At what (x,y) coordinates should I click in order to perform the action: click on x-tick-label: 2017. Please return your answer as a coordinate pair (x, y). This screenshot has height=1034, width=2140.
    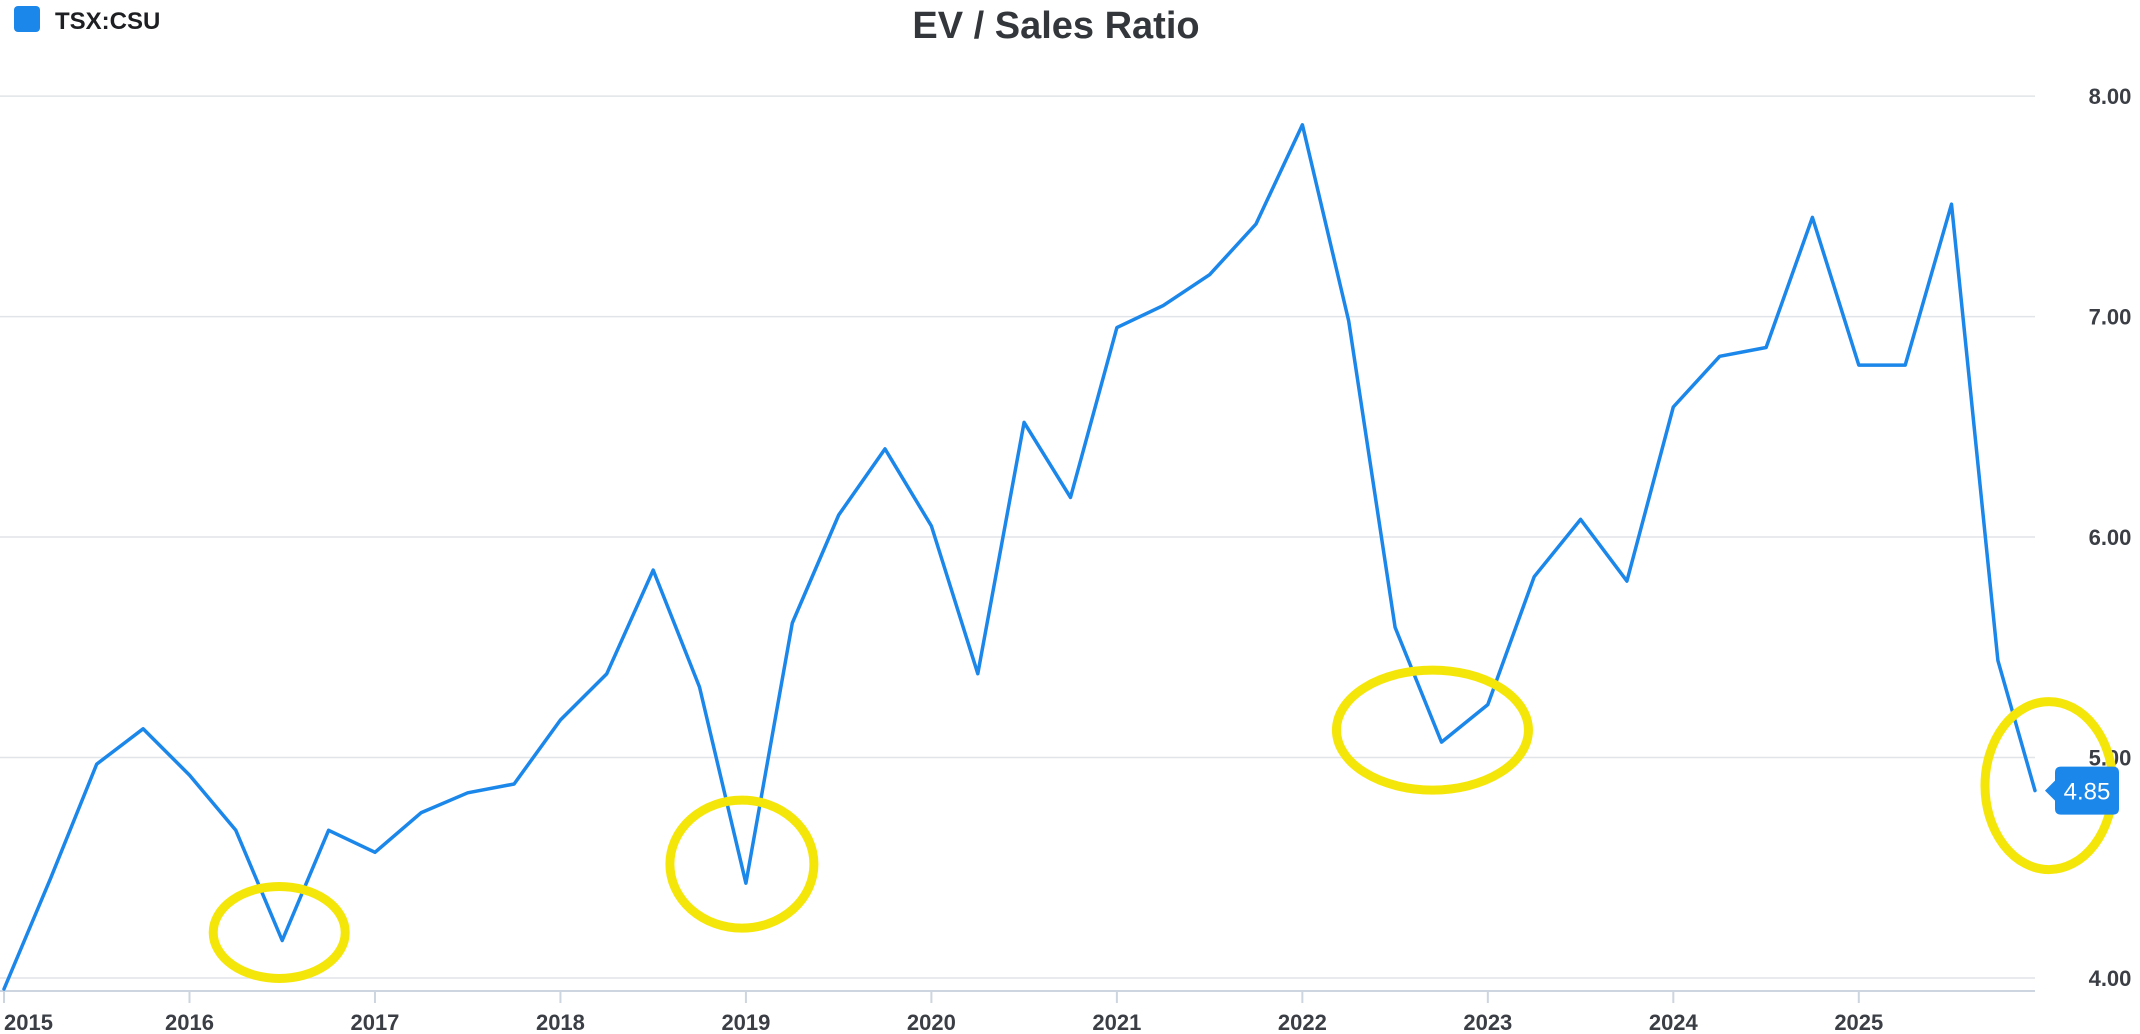
    Looking at the image, I should click on (374, 1022).